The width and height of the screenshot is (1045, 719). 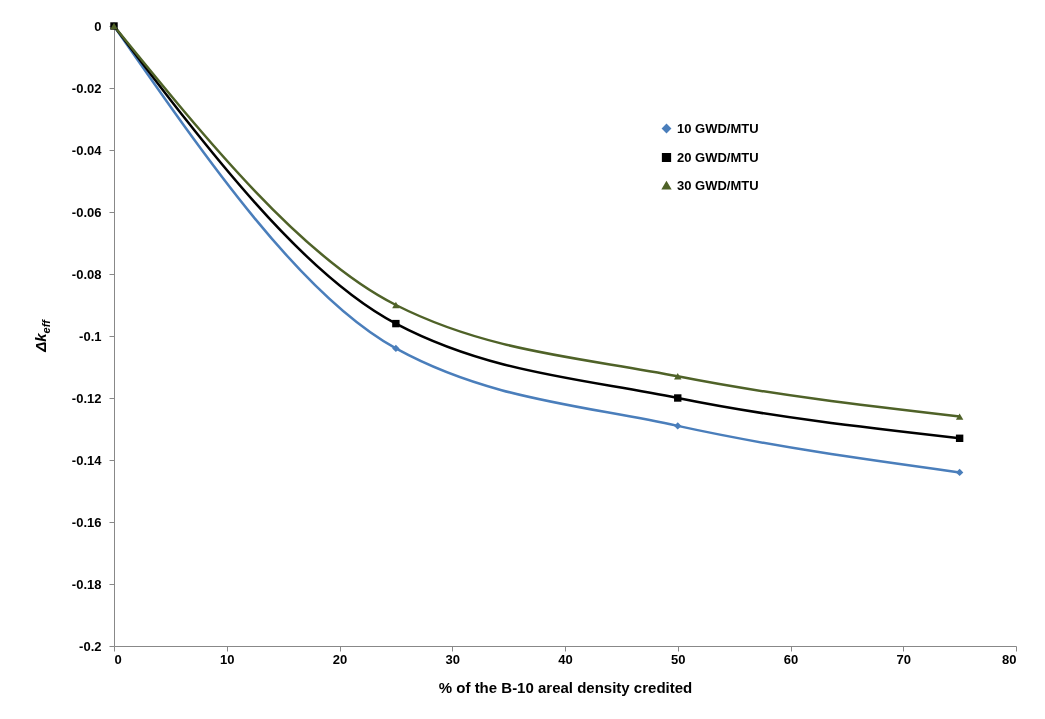 What do you see at coordinates (87, 150) in the screenshot?
I see `y-tick-label: -0.04` at bounding box center [87, 150].